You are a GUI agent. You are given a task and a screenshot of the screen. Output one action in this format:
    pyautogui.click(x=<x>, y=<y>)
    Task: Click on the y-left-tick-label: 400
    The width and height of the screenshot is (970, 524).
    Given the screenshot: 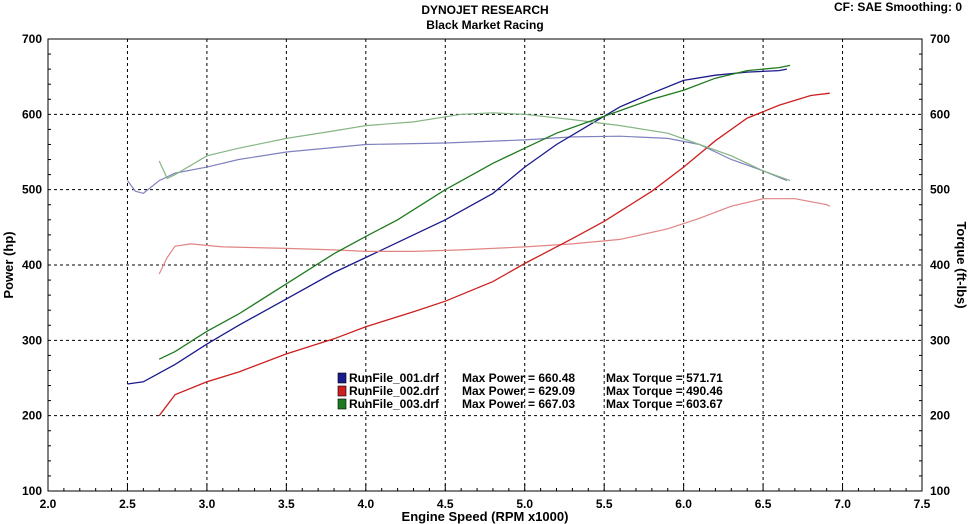 What is the action you would take?
    pyautogui.click(x=32, y=265)
    